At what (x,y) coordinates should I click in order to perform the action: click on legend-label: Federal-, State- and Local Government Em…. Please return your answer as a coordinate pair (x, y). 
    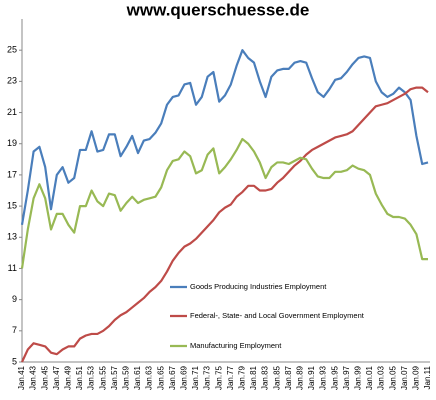
    Looking at the image, I should click on (277, 315).